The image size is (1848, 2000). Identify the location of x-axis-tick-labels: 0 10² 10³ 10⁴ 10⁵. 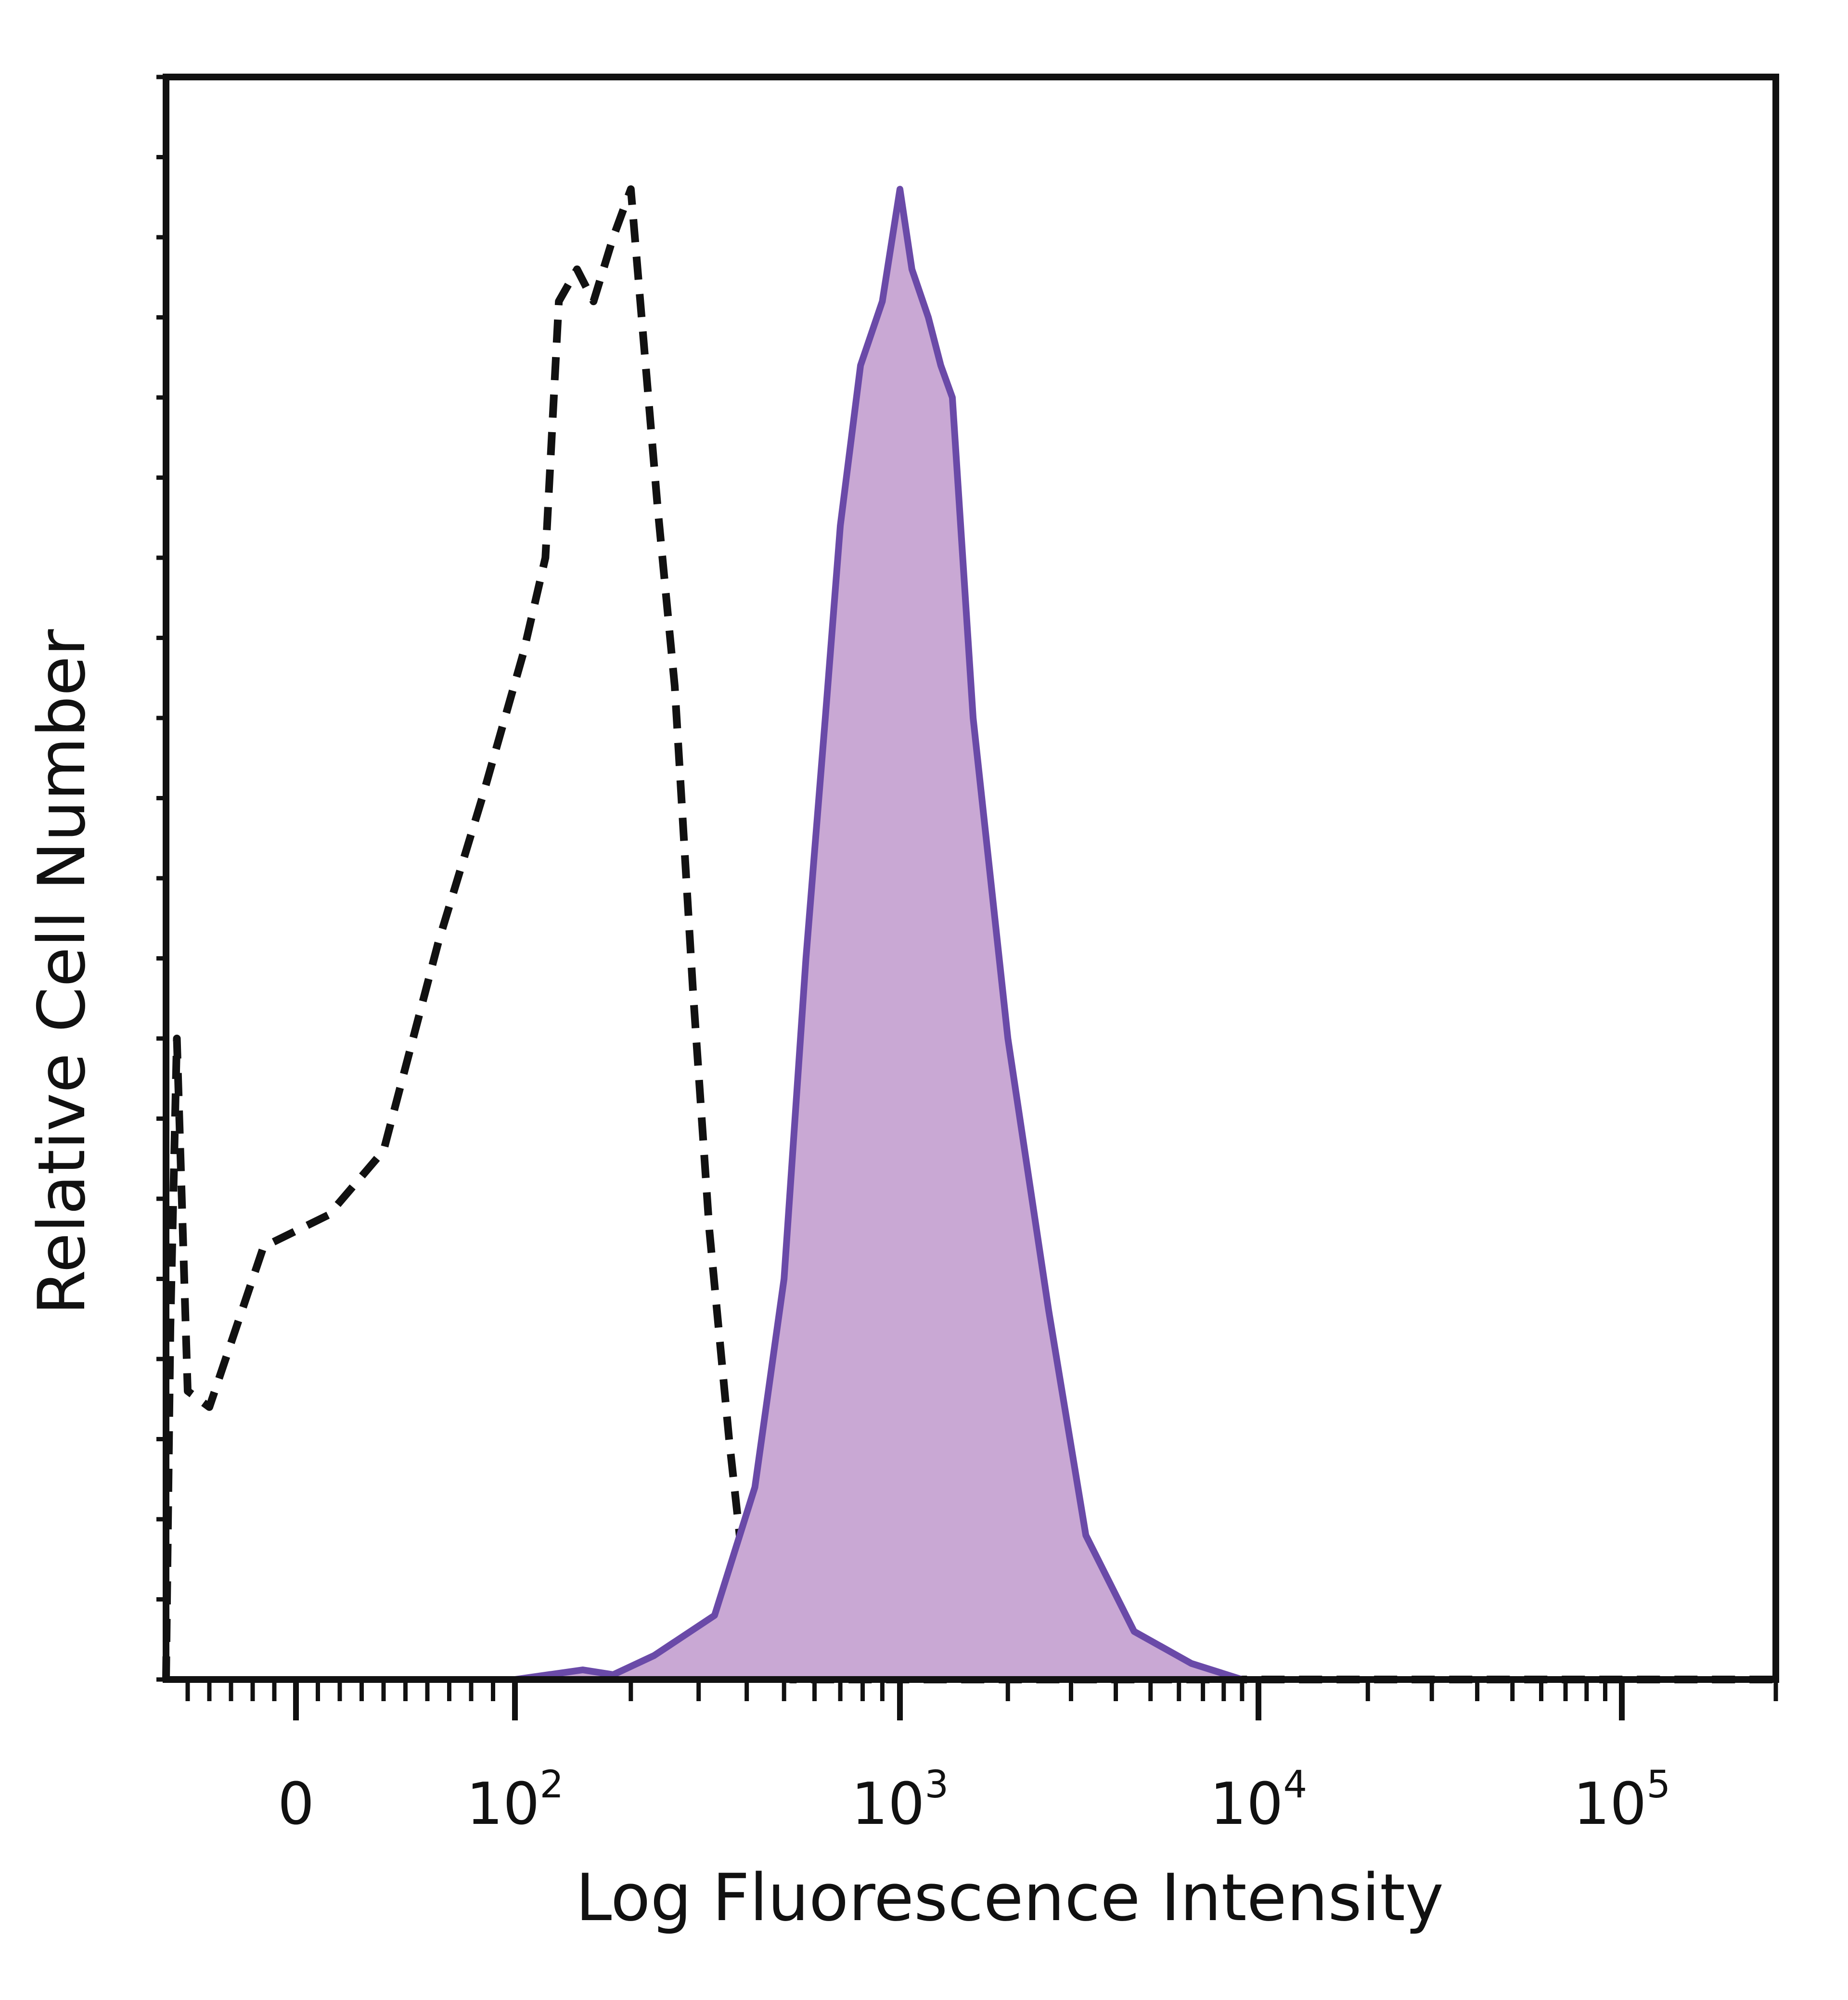
(974, 1800).